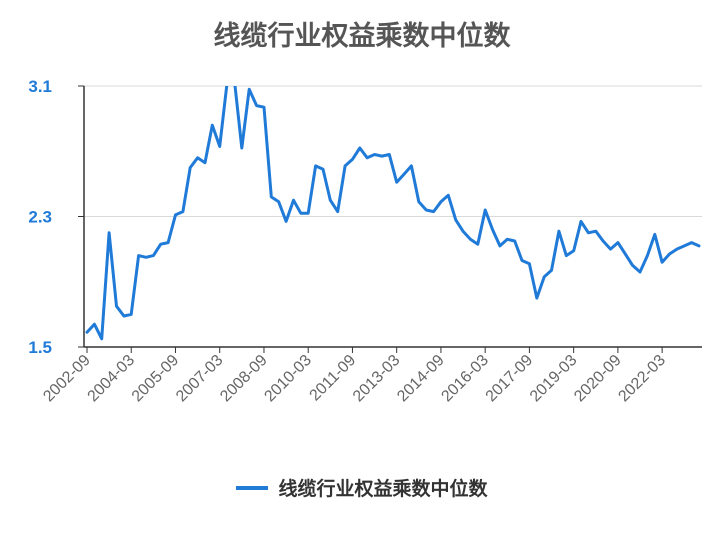  I want to click on x-tick-label: 2020-09, so click(598, 379).